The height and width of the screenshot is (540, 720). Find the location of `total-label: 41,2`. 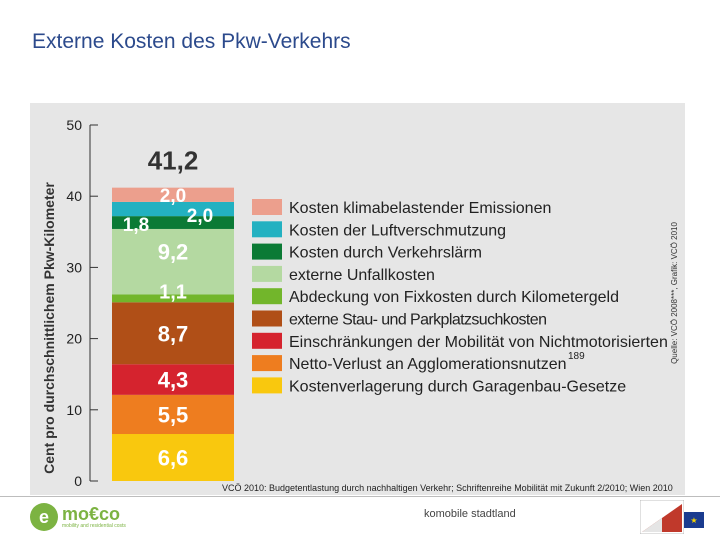

total-label: 41,2 is located at coordinates (173, 161).